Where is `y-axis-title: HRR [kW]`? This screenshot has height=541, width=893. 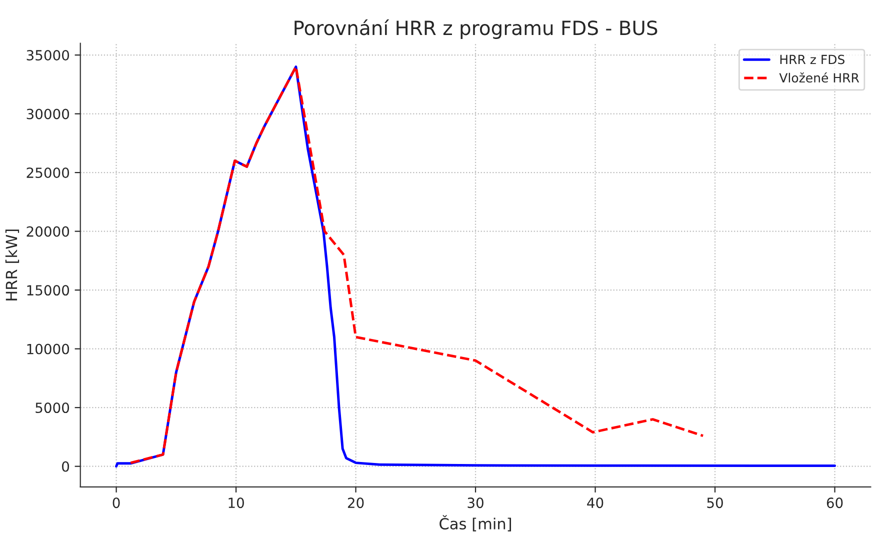 y-axis-title: HRR [kW] is located at coordinates (12, 265).